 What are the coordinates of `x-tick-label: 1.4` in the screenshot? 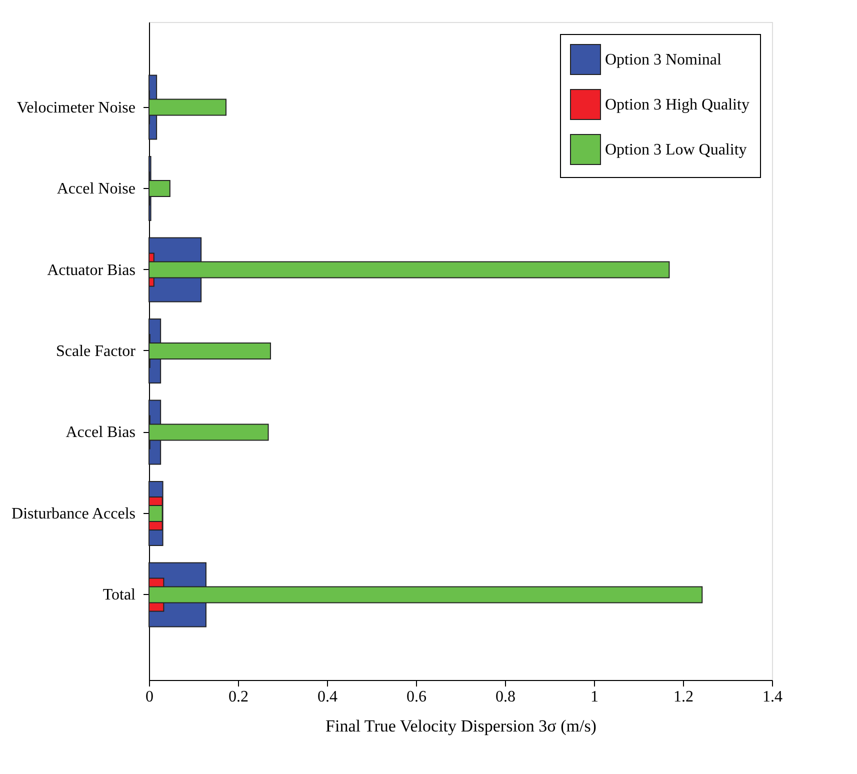 It's located at (772, 697).